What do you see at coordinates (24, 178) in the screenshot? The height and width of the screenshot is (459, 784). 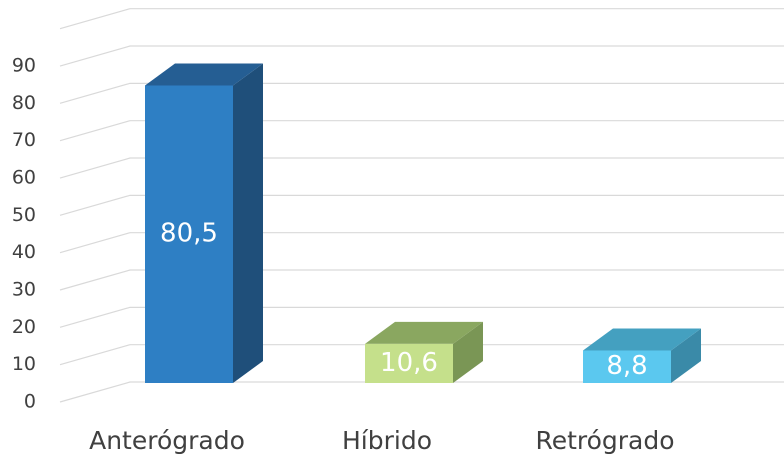 I see `y-tick-label: 60` at bounding box center [24, 178].